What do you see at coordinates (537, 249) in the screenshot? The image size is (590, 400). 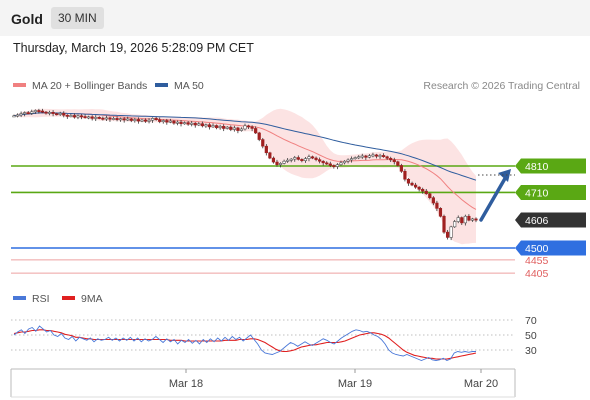 I see `level-tag-text: 4500` at bounding box center [537, 249].